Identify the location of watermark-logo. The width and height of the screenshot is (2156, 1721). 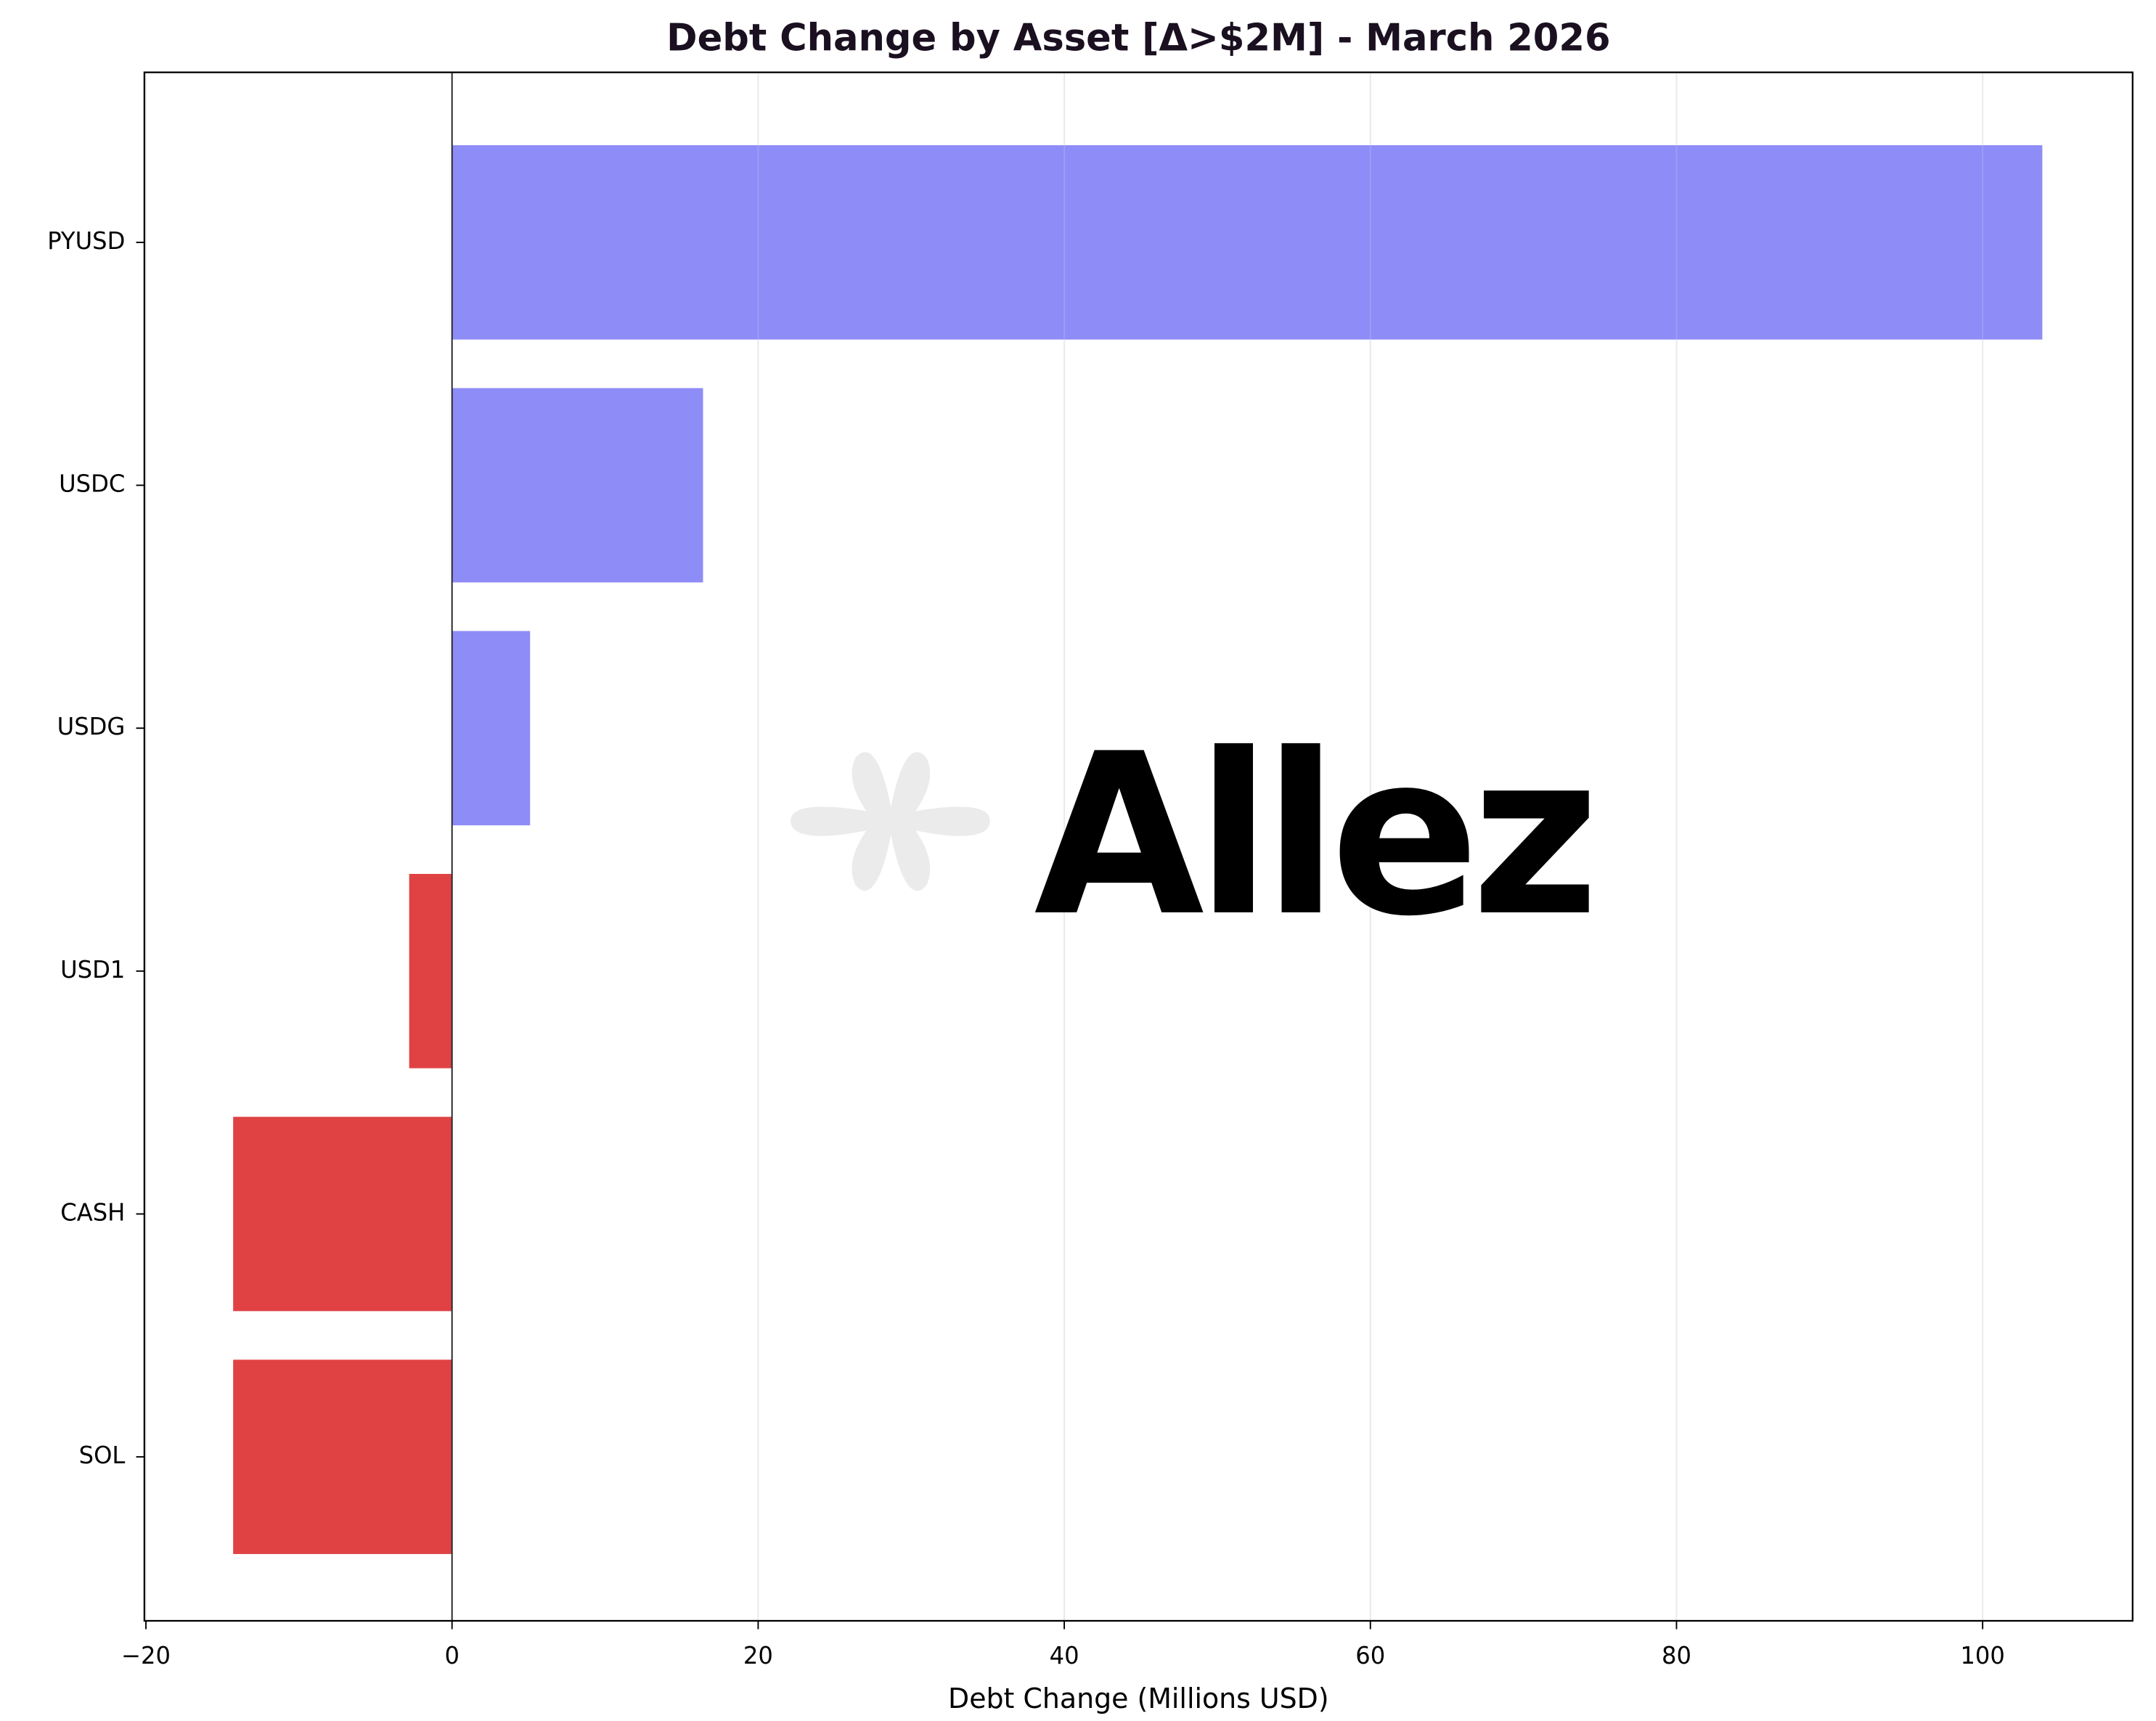
(891, 822).